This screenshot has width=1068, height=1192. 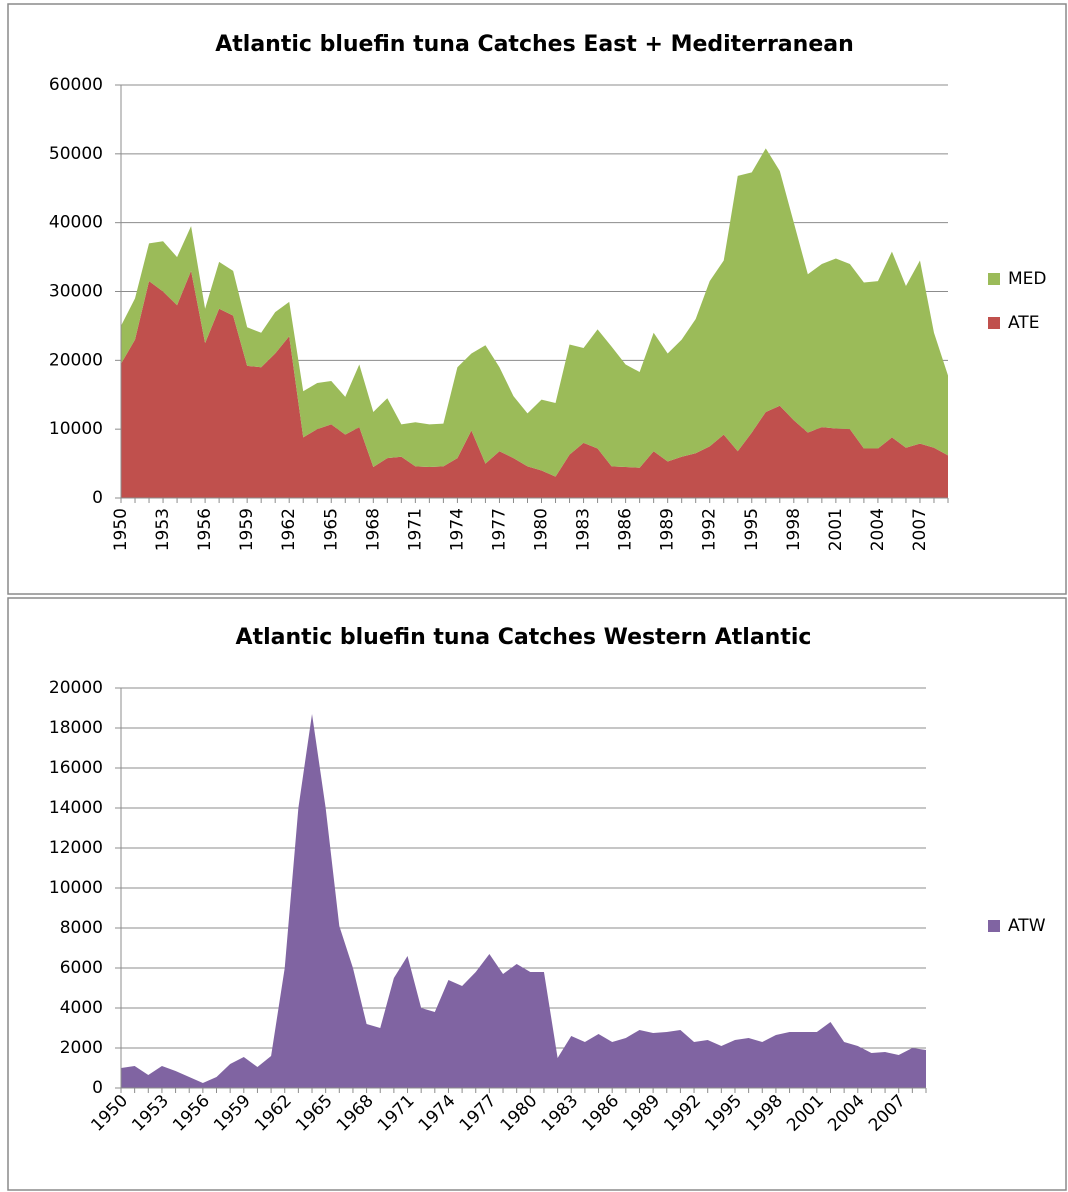 What do you see at coordinates (76, 728) in the screenshot?
I see `y-tick-label: 18000` at bounding box center [76, 728].